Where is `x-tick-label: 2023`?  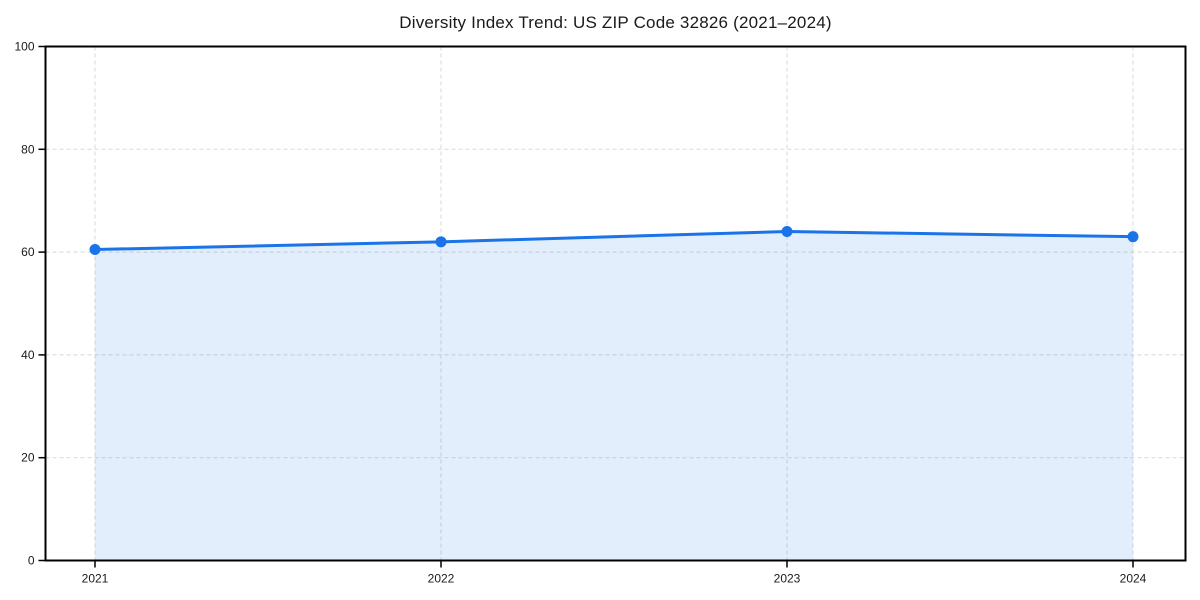 x-tick-label: 2023 is located at coordinates (787, 579).